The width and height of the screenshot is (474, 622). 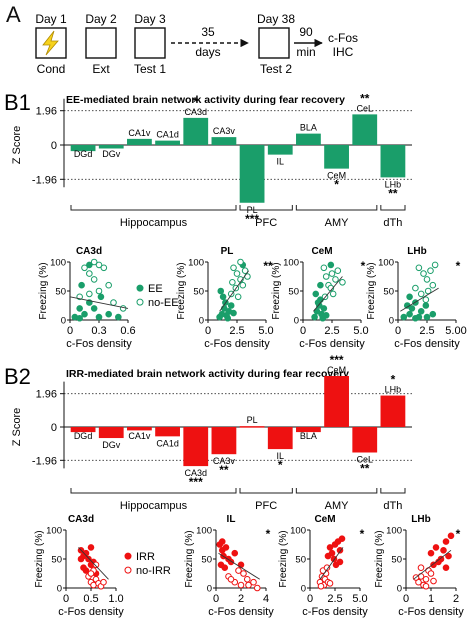 I want to click on scatter-x-tick-label: 2, so click(x=241, y=599).